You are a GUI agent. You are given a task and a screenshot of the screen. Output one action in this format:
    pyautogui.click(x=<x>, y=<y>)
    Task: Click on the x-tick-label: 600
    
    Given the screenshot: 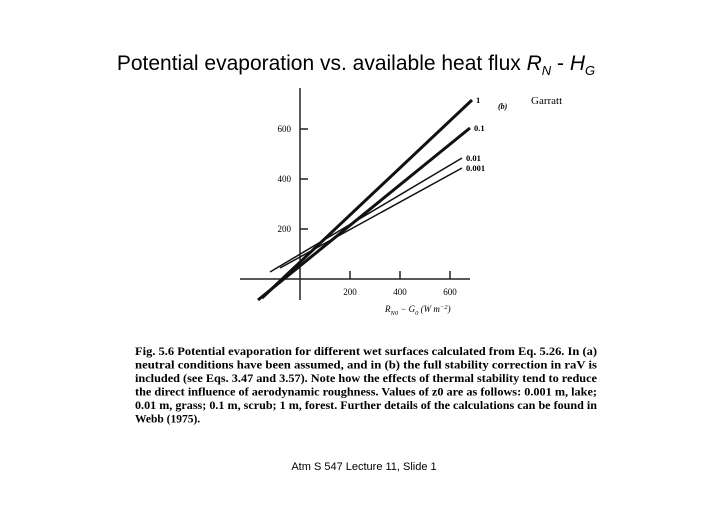 What is the action you would take?
    pyautogui.click(x=450, y=292)
    